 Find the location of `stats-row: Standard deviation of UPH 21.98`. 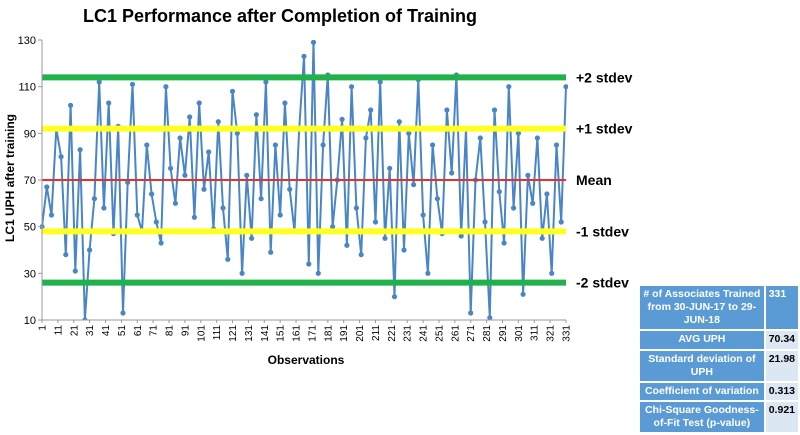

stats-row: Standard deviation of UPH 21.98 is located at coordinates (719, 365).